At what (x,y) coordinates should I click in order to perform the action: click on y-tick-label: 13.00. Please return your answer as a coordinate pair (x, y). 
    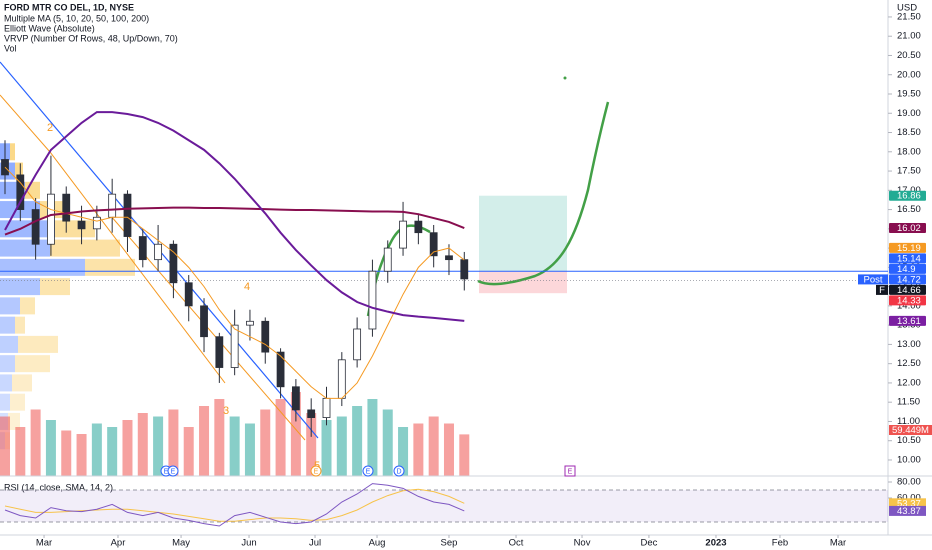
    Looking at the image, I should click on (909, 344).